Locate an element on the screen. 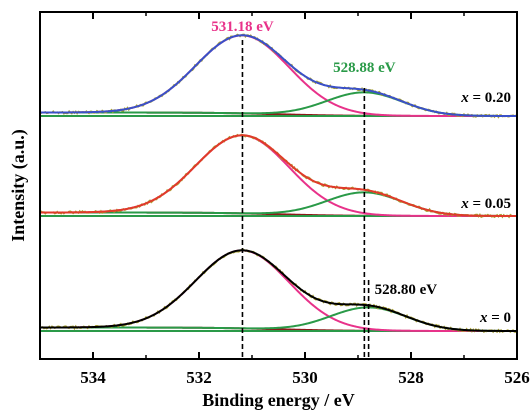  panel-label: x = 0.05 is located at coordinates (485, 204).